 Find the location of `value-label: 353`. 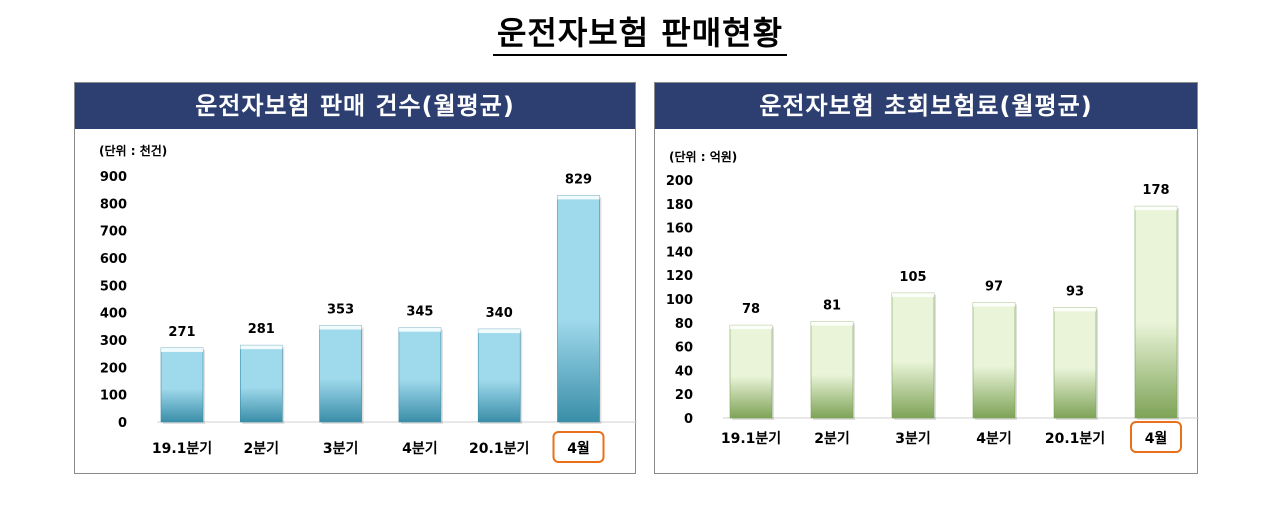

value-label: 353 is located at coordinates (340, 310).